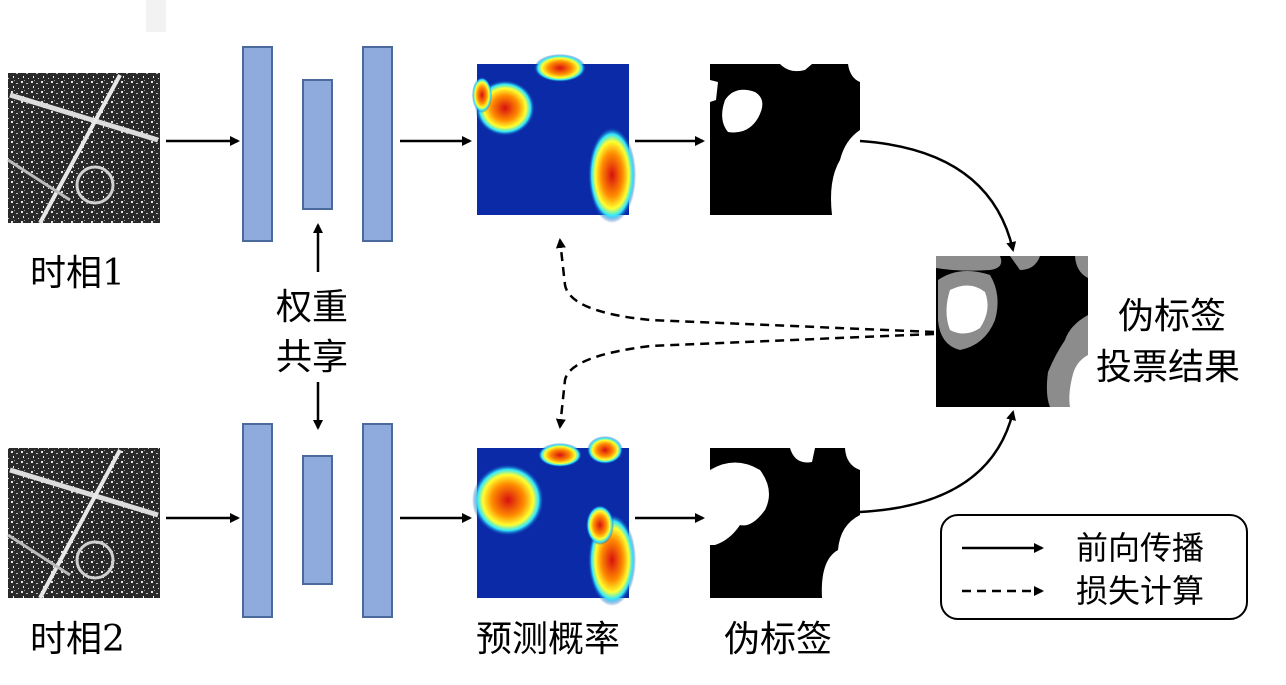 The width and height of the screenshot is (1286, 685). I want to click on sar-image-phase2, so click(83, 523).